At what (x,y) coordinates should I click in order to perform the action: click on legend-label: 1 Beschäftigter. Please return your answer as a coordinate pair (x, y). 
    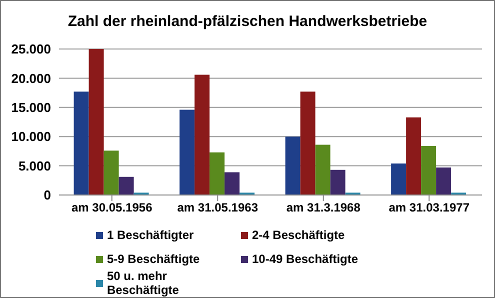
    Looking at the image, I should click on (150, 235).